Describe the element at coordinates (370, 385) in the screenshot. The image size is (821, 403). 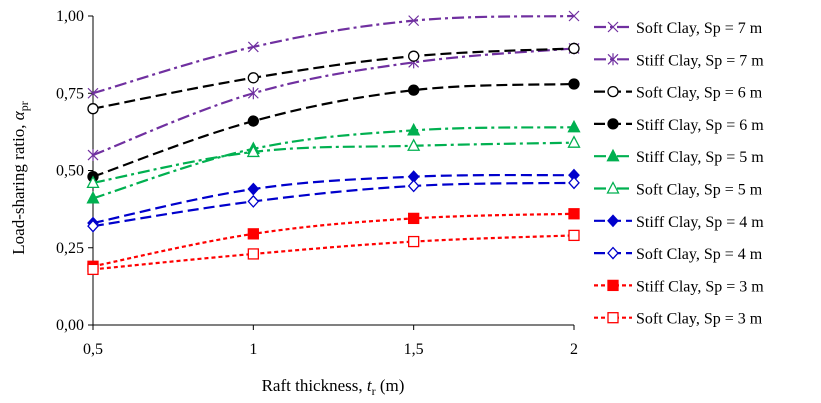
I see `x-axis-title-symbol: t` at that location.